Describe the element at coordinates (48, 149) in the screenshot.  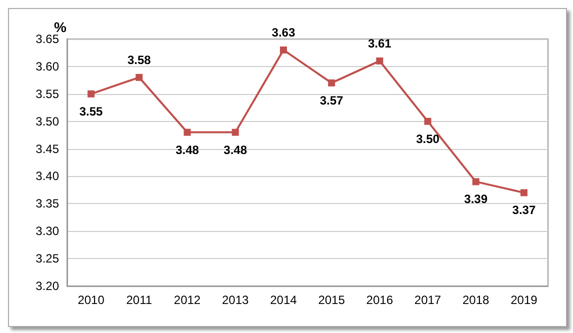
I see `y-tick-label: 3.45` at that location.